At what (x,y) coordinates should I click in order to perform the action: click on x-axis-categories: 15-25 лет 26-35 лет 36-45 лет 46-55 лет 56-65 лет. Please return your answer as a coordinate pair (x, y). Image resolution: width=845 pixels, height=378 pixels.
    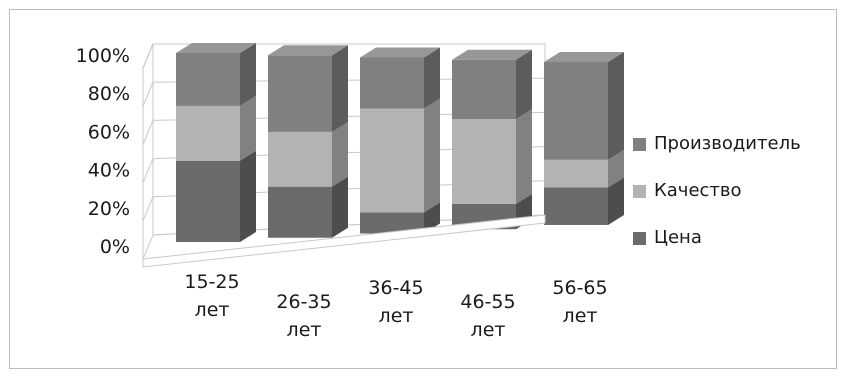
    Looking at the image, I should click on (395, 306).